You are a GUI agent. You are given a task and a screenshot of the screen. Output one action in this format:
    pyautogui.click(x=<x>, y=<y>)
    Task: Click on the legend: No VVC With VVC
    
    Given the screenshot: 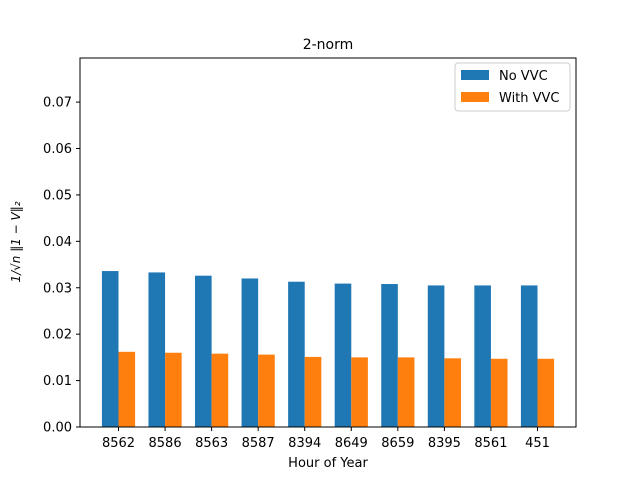 What is the action you would take?
    pyautogui.click(x=512, y=87)
    